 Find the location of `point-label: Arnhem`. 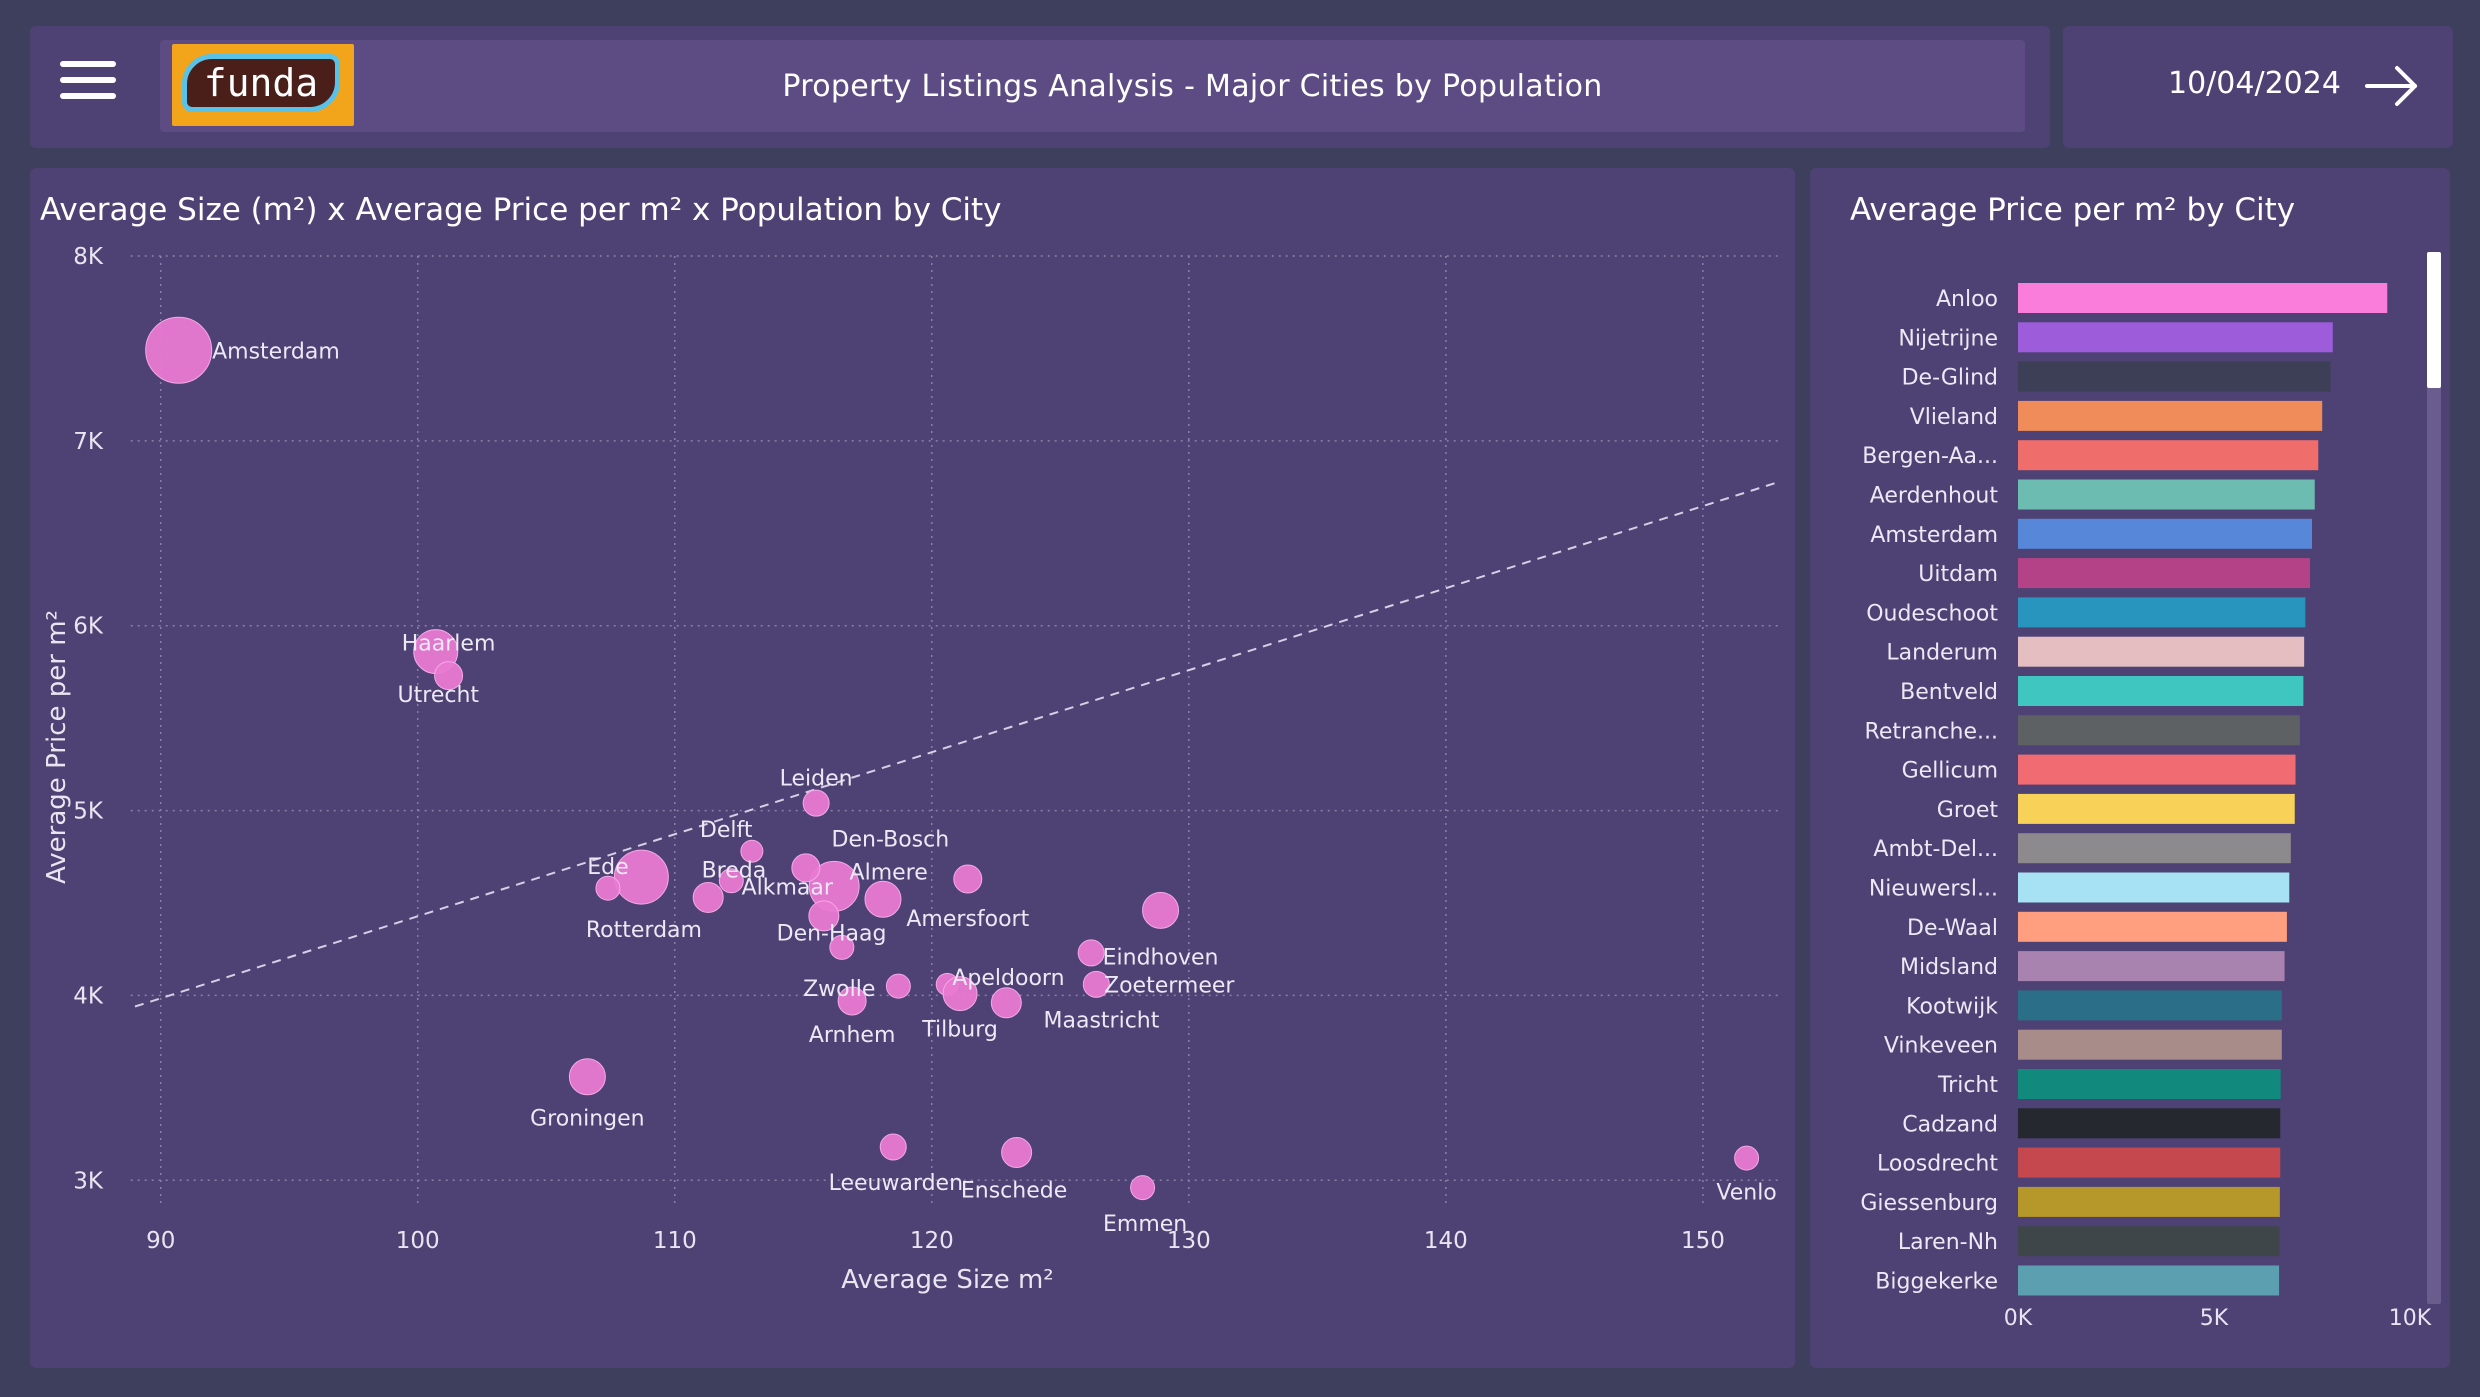

point-label: Arnhem is located at coordinates (852, 1035).